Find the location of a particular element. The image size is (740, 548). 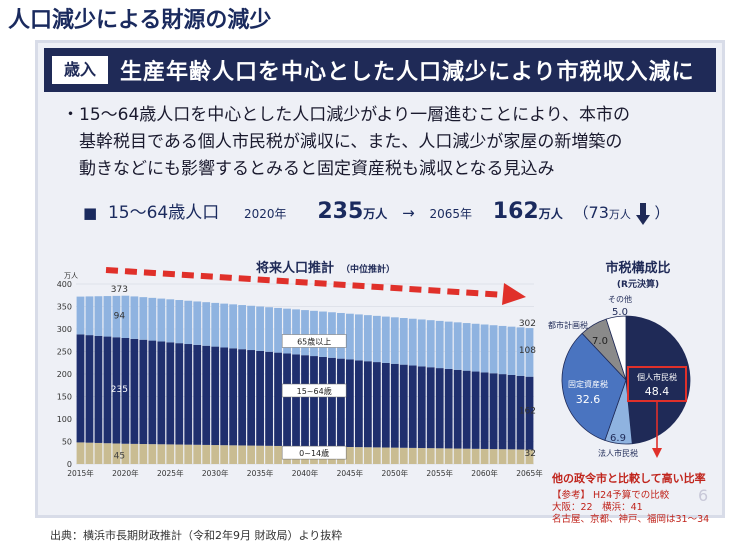

bullet-line-2: 基幹税目である個人市民税が減収に、また、人口減少が家屋の新増築の is located at coordinates (351, 142).